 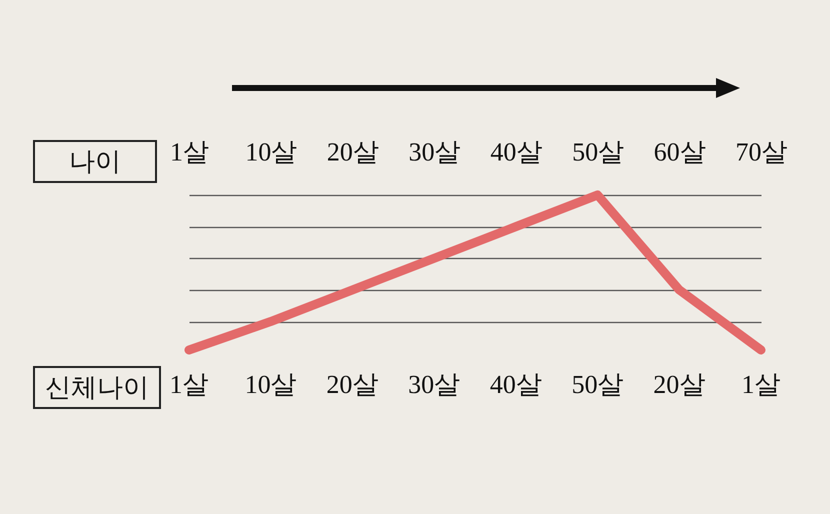 What do you see at coordinates (270, 384) in the screenshot?
I see `data-label: 10살` at bounding box center [270, 384].